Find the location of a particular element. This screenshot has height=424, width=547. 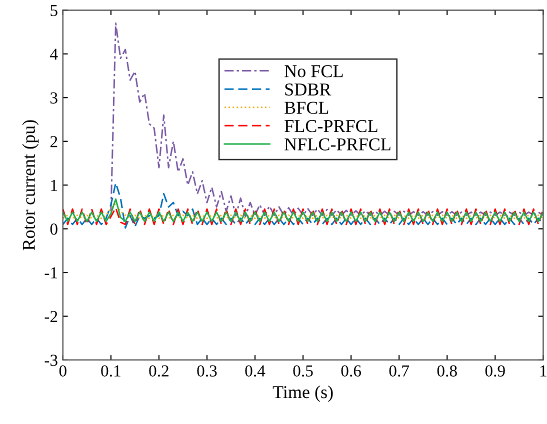

y-tick-label: -1 is located at coordinates (51, 272).